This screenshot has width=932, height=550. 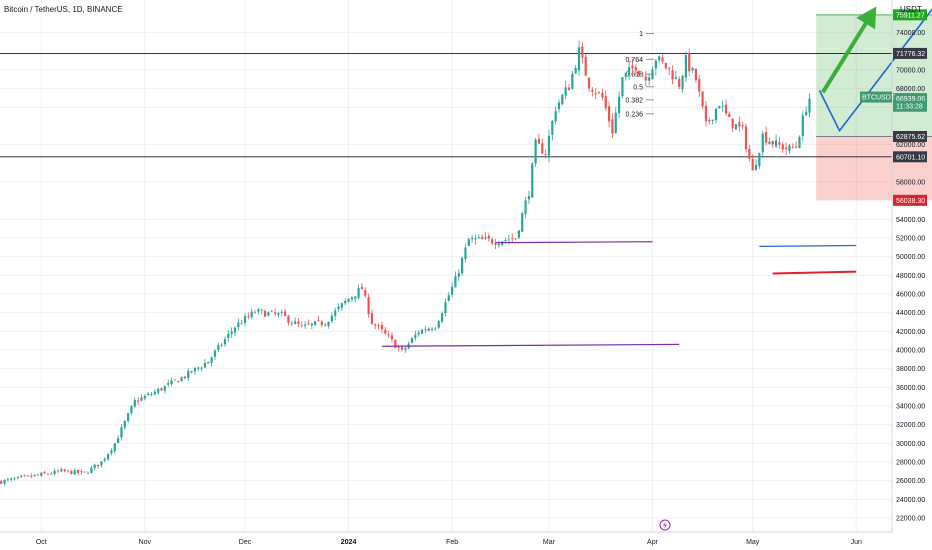 What do you see at coordinates (349, 542) in the screenshot?
I see `time-tick-label: 2024` at bounding box center [349, 542].